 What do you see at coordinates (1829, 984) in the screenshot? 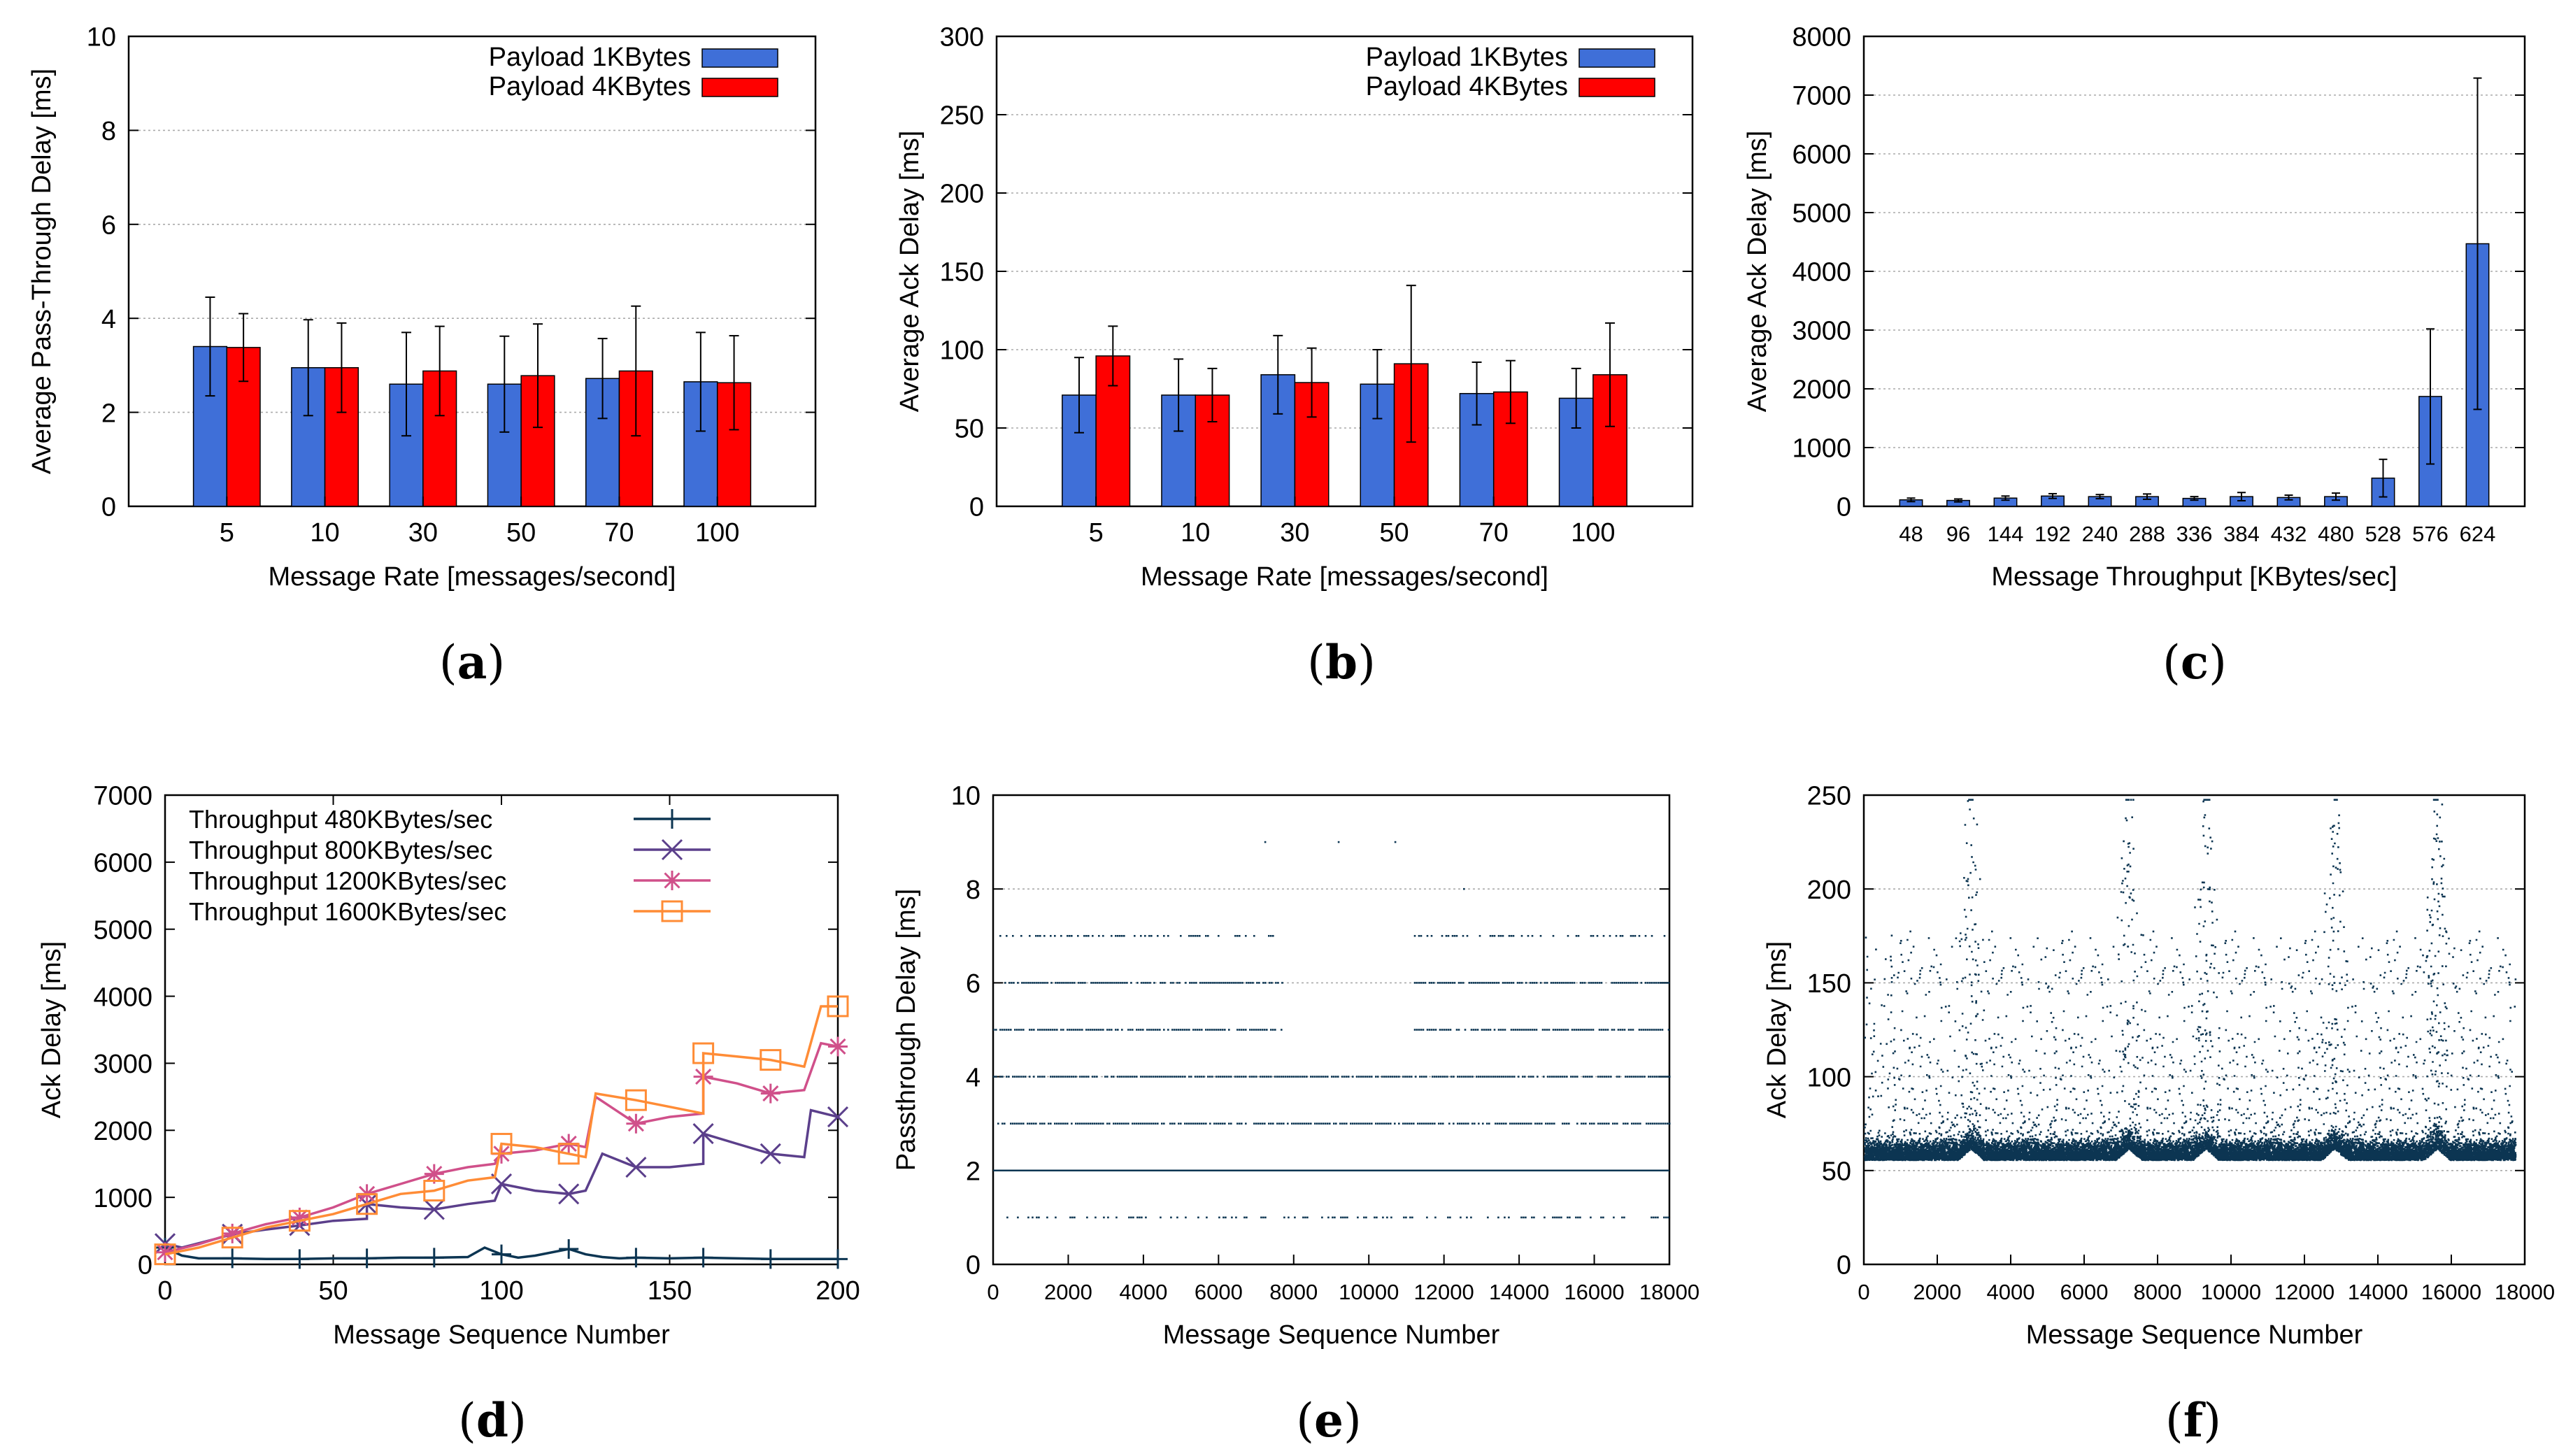
I see `y-tick-label: 150` at bounding box center [1829, 984].